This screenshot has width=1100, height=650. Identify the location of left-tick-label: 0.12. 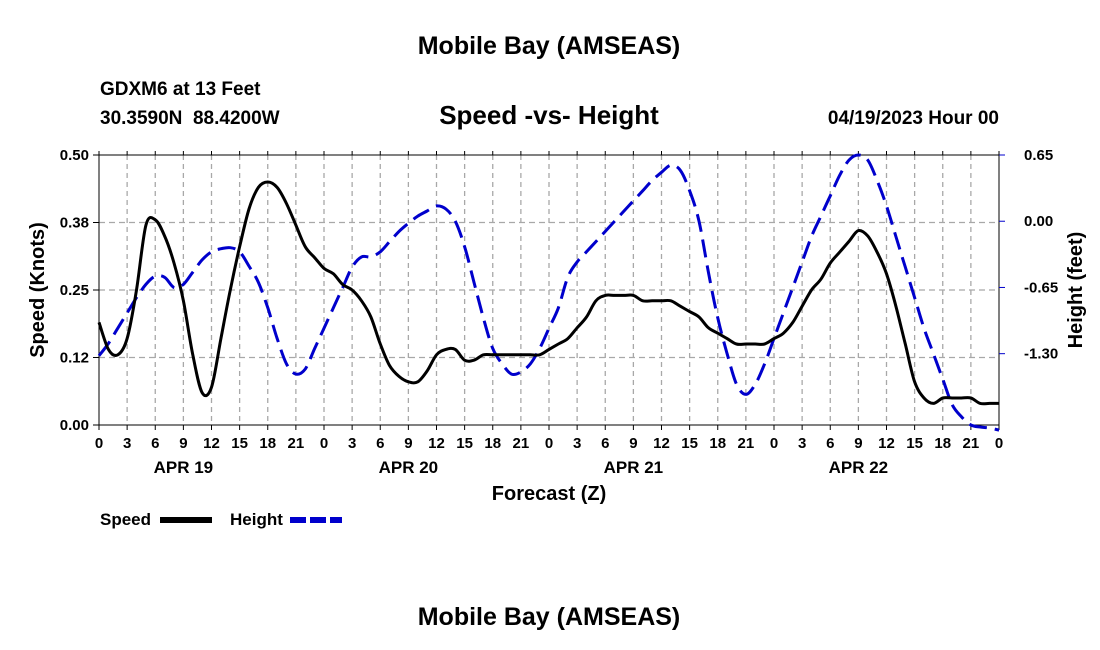
(74, 358).